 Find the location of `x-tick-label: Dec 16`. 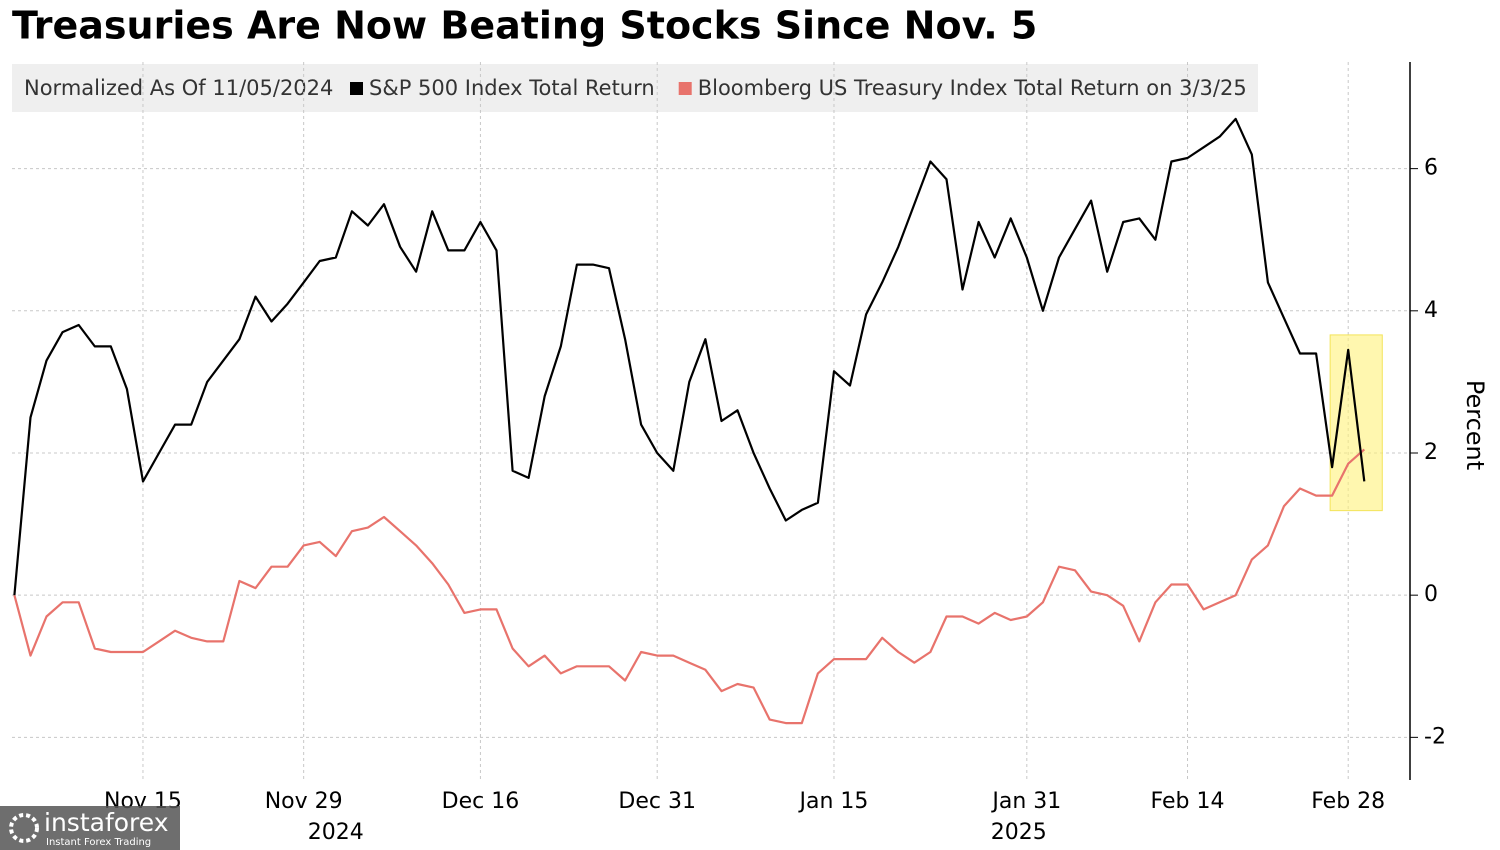

x-tick-label: Dec 16 is located at coordinates (481, 801).